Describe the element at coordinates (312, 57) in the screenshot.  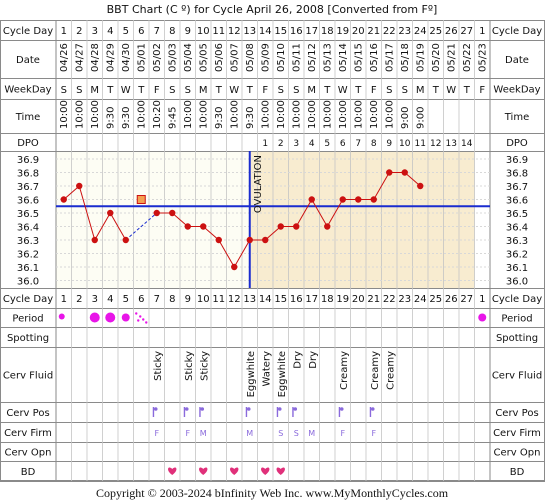
I see `date-label: 05/12` at that location.